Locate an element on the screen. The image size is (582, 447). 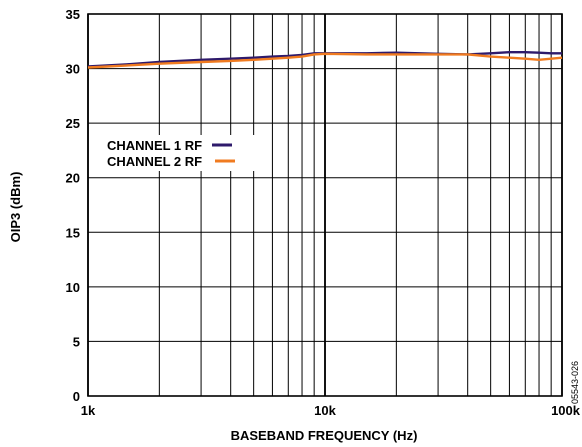
y-tick-label: 15 is located at coordinates (73, 232).